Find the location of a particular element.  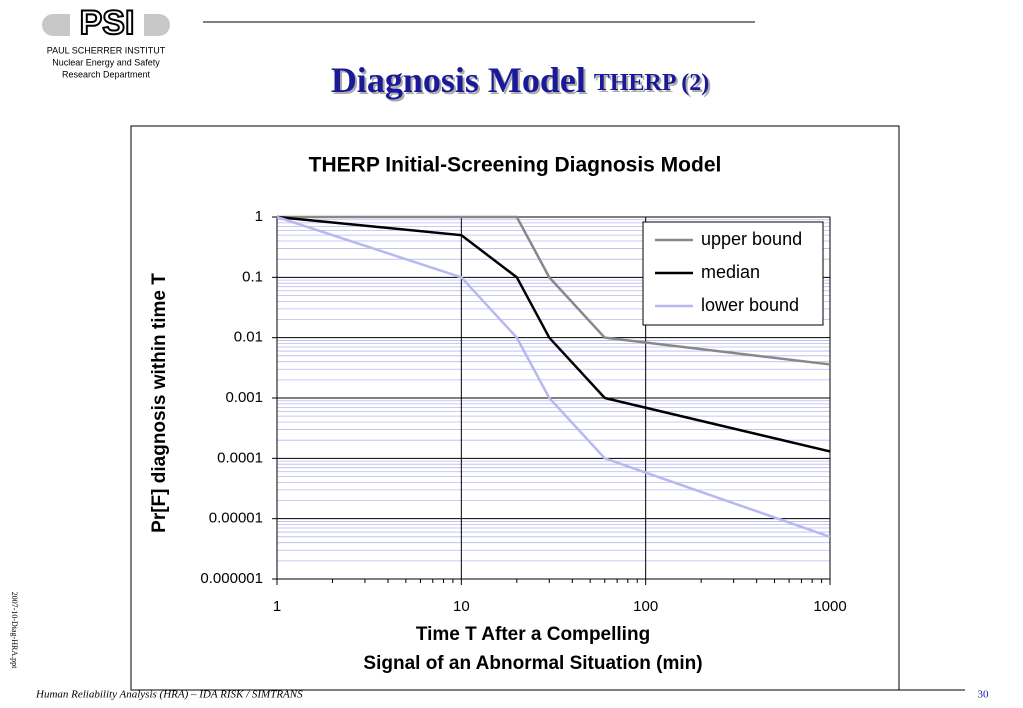

y-axis-label: Pr[F] diagnosis within time T is located at coordinates (159, 403).